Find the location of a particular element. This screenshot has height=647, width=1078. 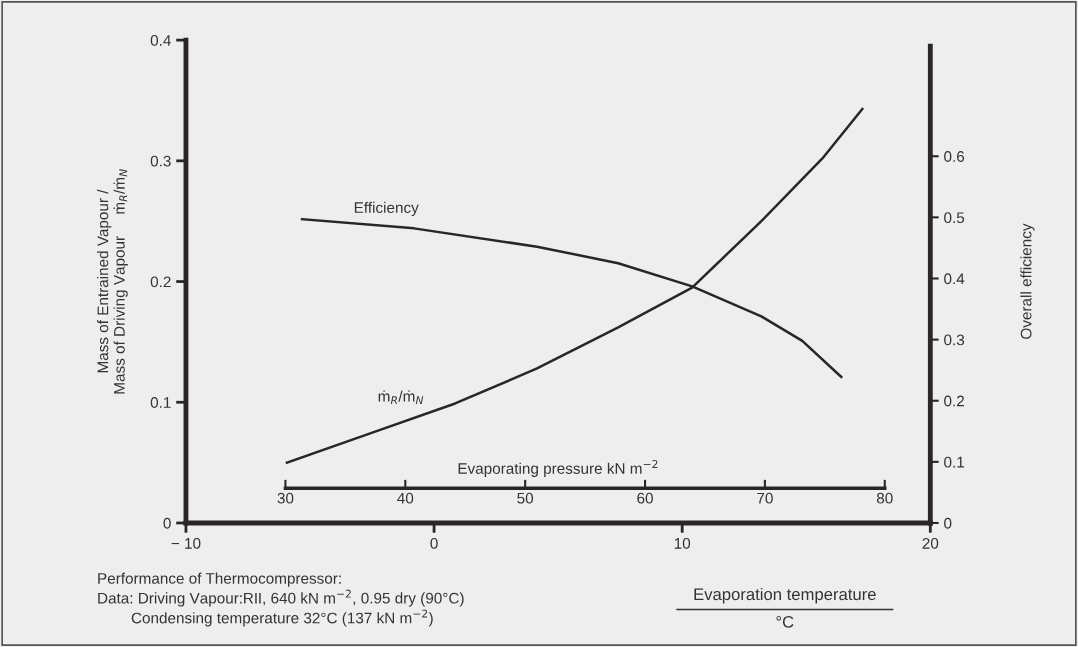

y2-tick-label: 0.4 is located at coordinates (954, 279).